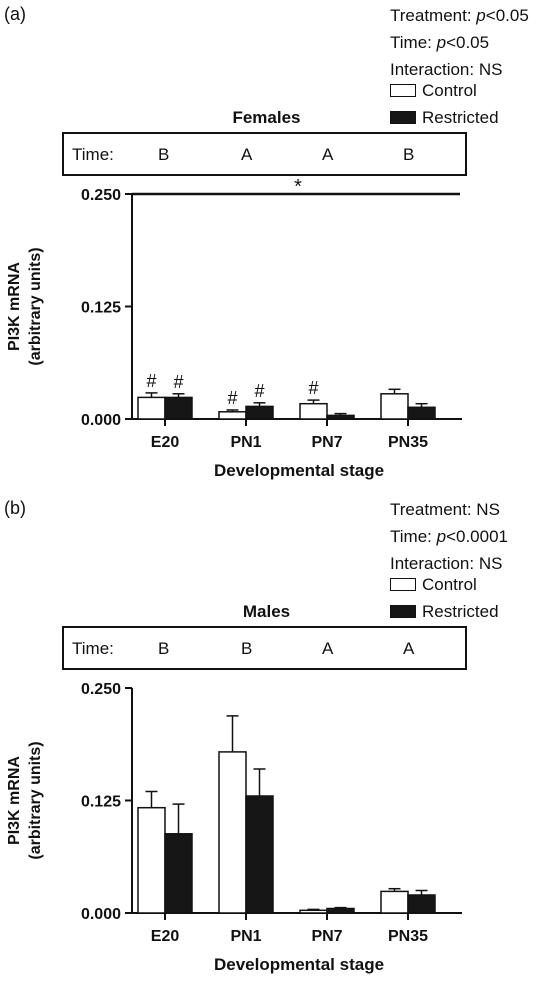  Describe the element at coordinates (298, 187) in the screenshot. I see `significance-asterisk: *` at that location.